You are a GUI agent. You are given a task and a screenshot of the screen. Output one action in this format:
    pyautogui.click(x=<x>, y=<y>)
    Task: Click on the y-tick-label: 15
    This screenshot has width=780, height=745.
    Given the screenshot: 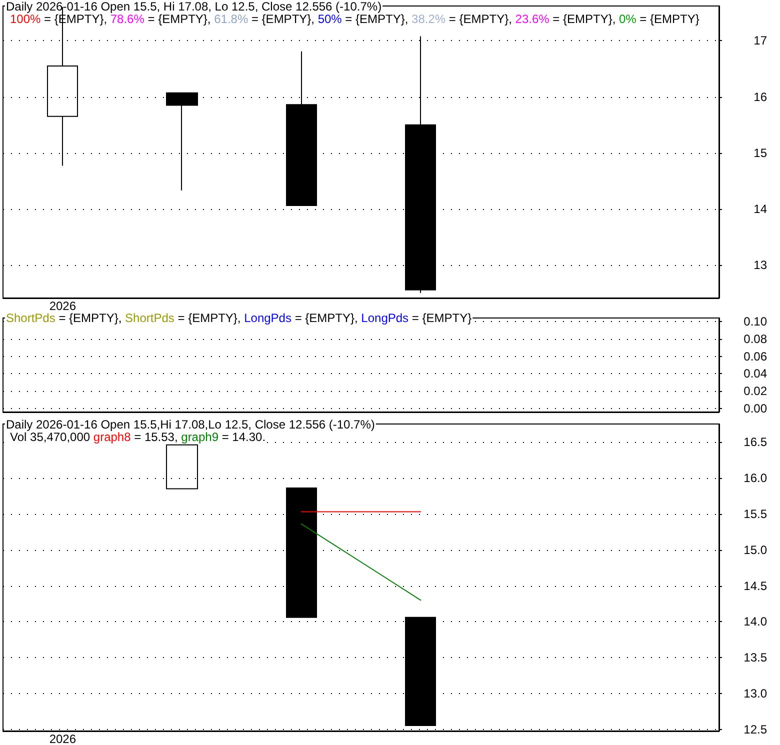 What is the action you would take?
    pyautogui.click(x=761, y=153)
    